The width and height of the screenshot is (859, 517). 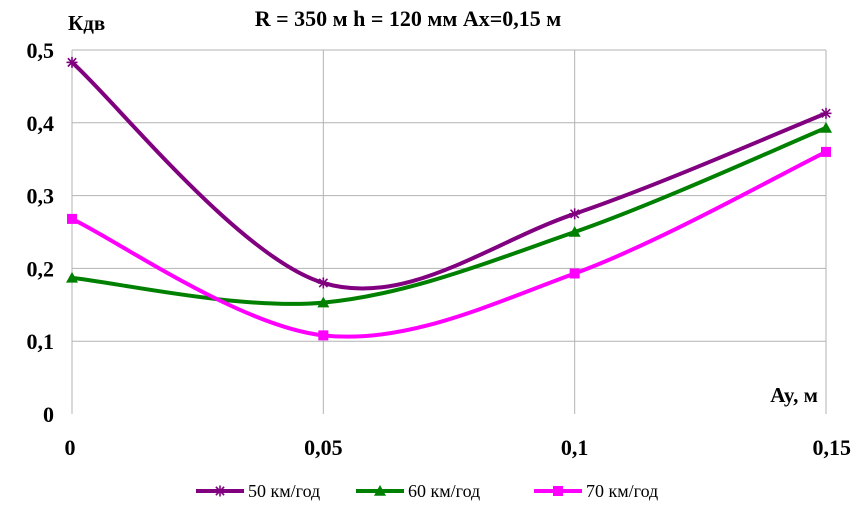 I want to click on legend-item: 70 км/год, so click(x=596, y=491).